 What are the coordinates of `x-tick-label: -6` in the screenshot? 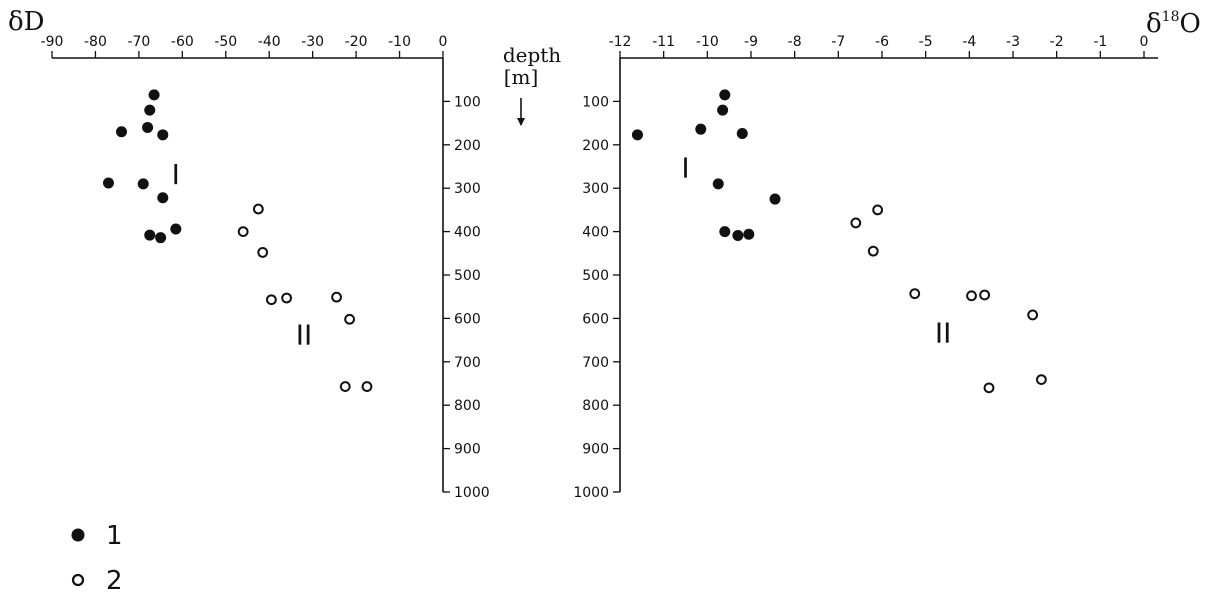 It's located at (882, 42).